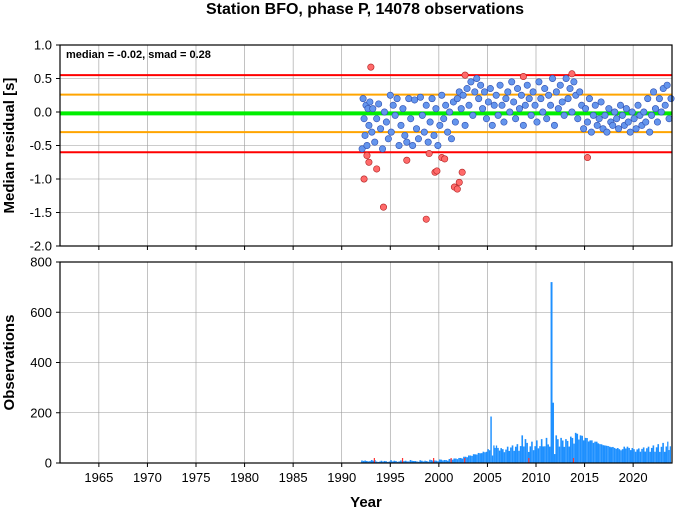  Describe the element at coordinates (341, 477) in the screenshot. I see `x-tick-label: 1990` at that location.